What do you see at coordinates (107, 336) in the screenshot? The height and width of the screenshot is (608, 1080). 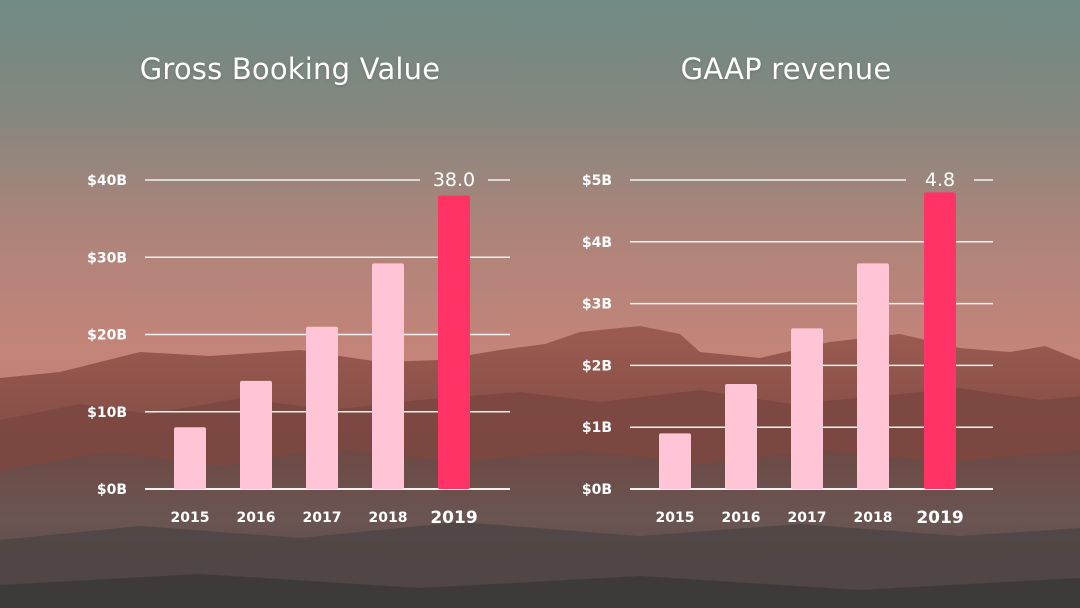 I see `y-tick-label: $20B` at bounding box center [107, 336].